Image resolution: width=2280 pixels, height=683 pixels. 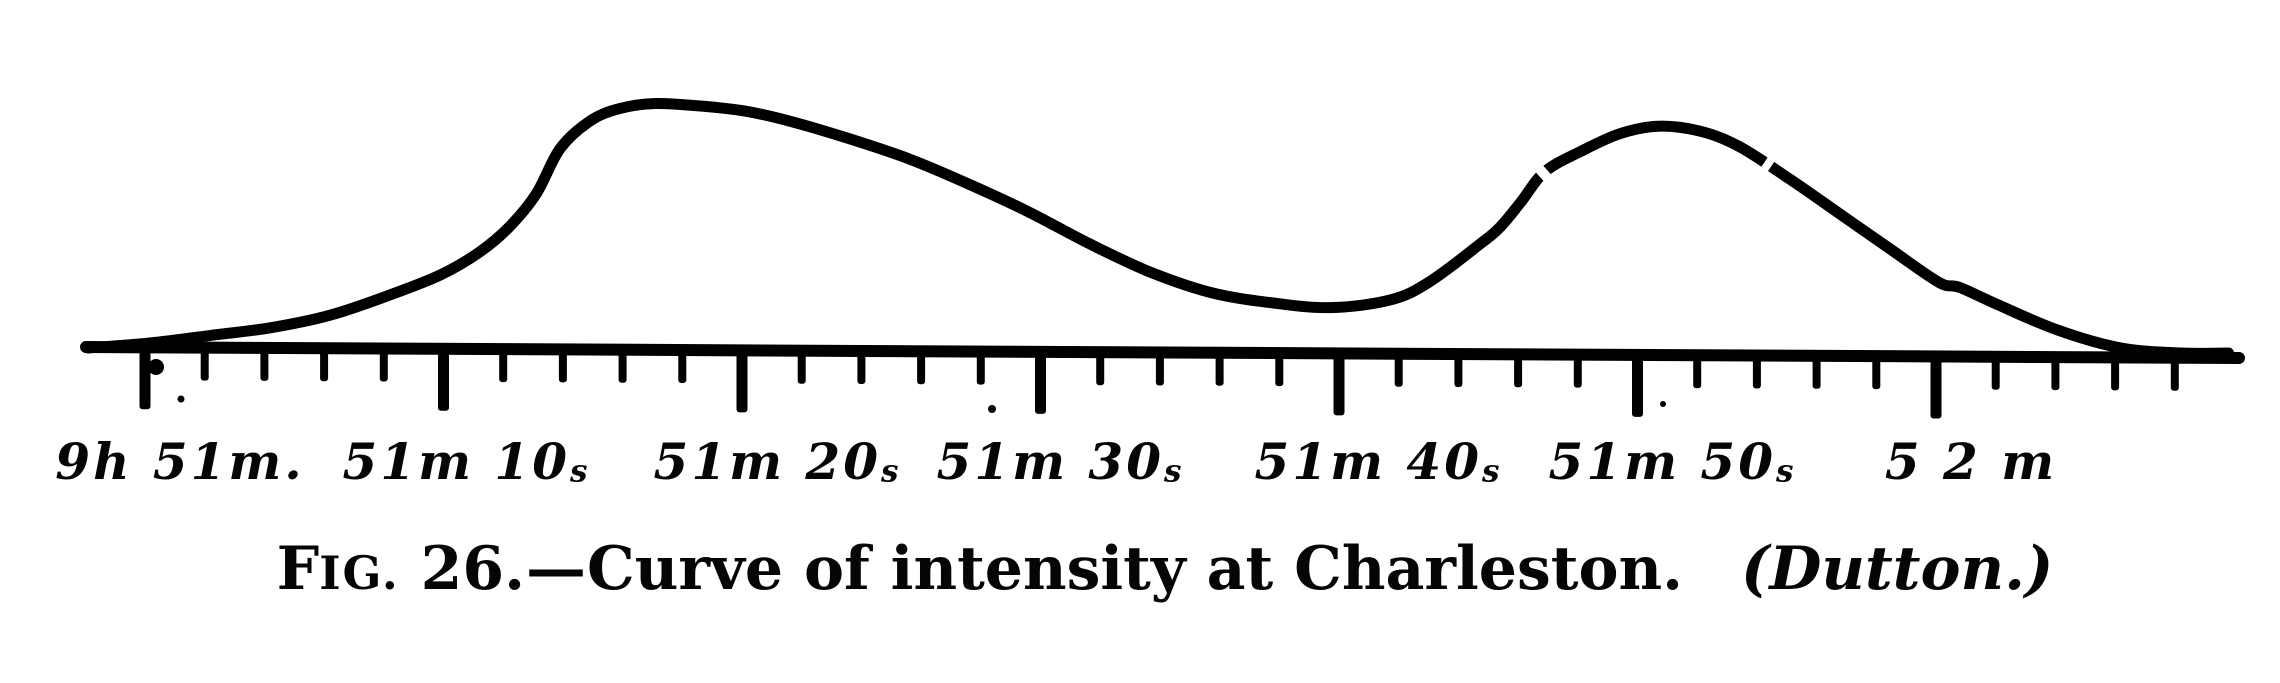 I want to click on figure-number: FIG. 26., so click(x=401, y=569).